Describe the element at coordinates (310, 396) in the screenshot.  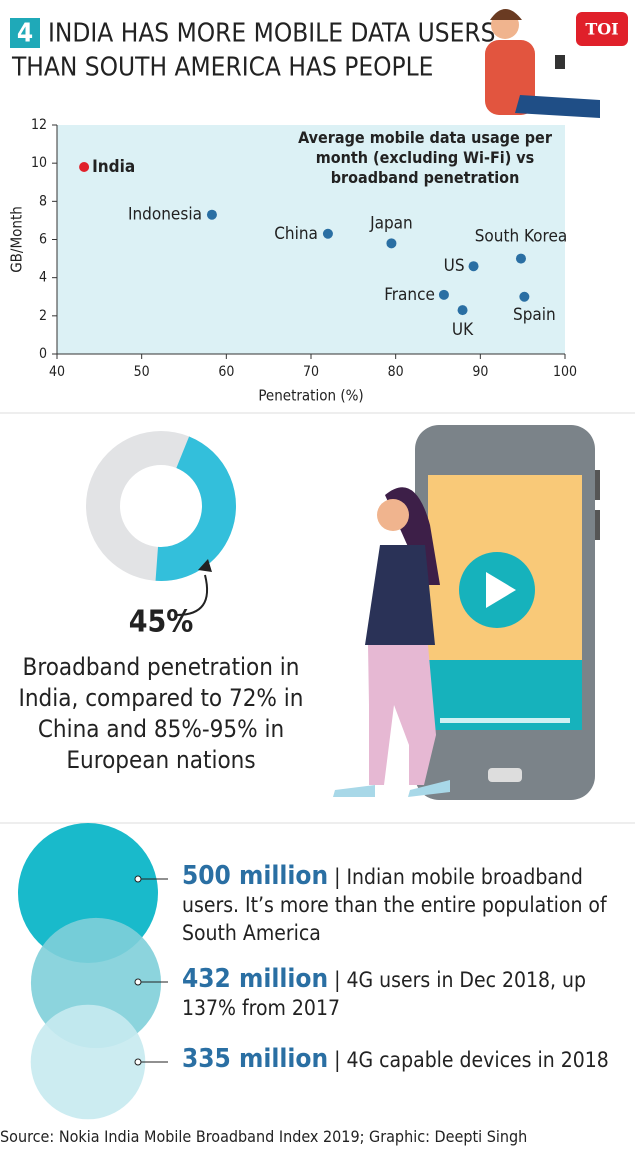
I see `x-axis-label: Penetration (%)` at that location.